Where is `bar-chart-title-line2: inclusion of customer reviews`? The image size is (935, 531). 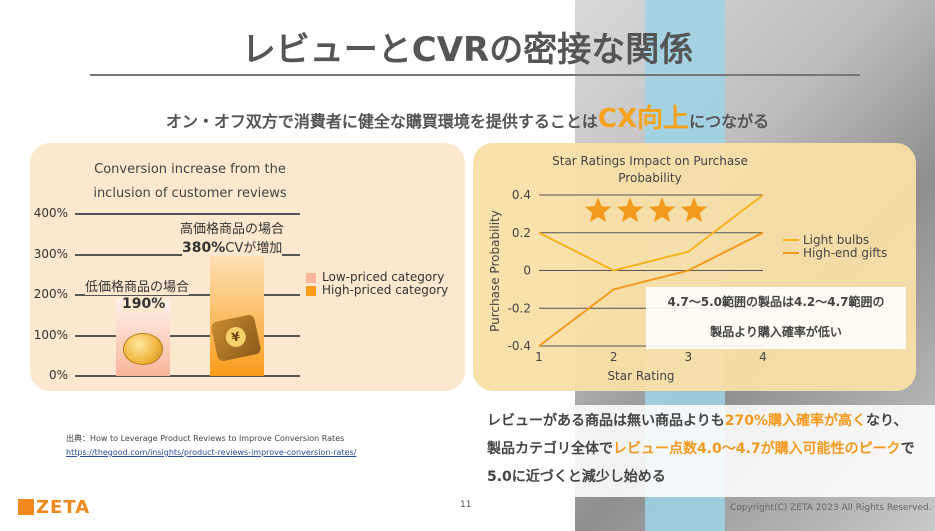
bar-chart-title-line2: inclusion of customer reviews is located at coordinates (190, 193).